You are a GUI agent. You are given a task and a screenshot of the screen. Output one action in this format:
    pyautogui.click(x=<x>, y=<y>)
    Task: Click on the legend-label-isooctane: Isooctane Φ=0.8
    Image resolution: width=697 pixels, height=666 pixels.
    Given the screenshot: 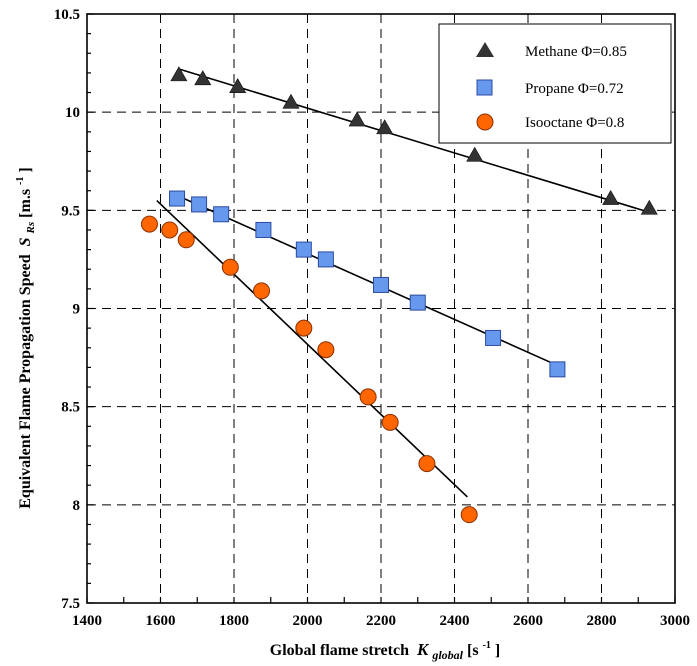 What is the action you would take?
    pyautogui.click(x=574, y=123)
    